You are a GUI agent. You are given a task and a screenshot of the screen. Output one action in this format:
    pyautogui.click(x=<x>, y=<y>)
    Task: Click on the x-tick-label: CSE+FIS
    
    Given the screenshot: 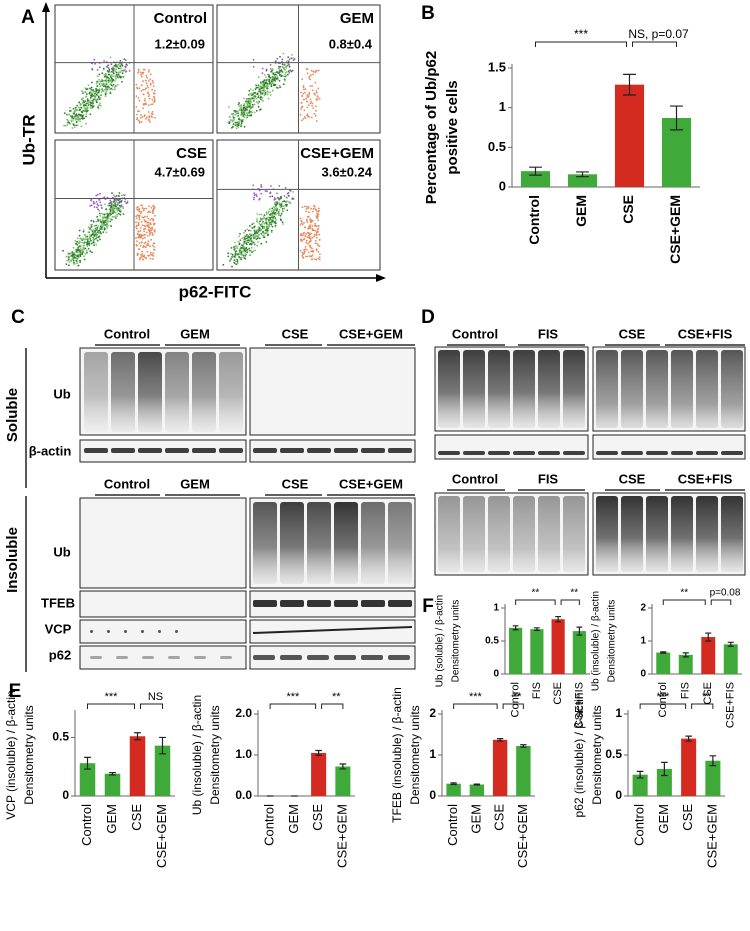 What is the action you would take?
    pyautogui.click(x=731, y=705)
    